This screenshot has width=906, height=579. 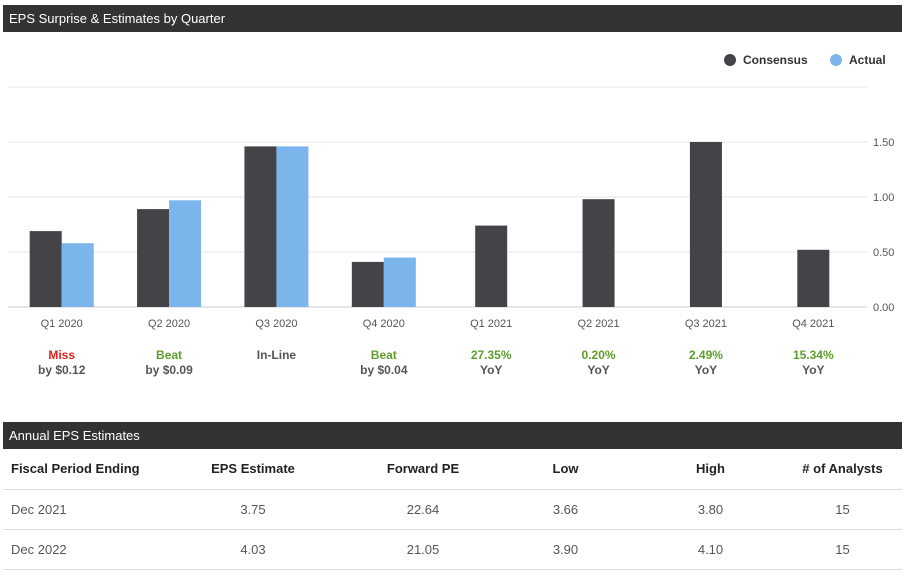 What do you see at coordinates (706, 324) in the screenshot?
I see `x-tick-label: Q3 2021` at bounding box center [706, 324].